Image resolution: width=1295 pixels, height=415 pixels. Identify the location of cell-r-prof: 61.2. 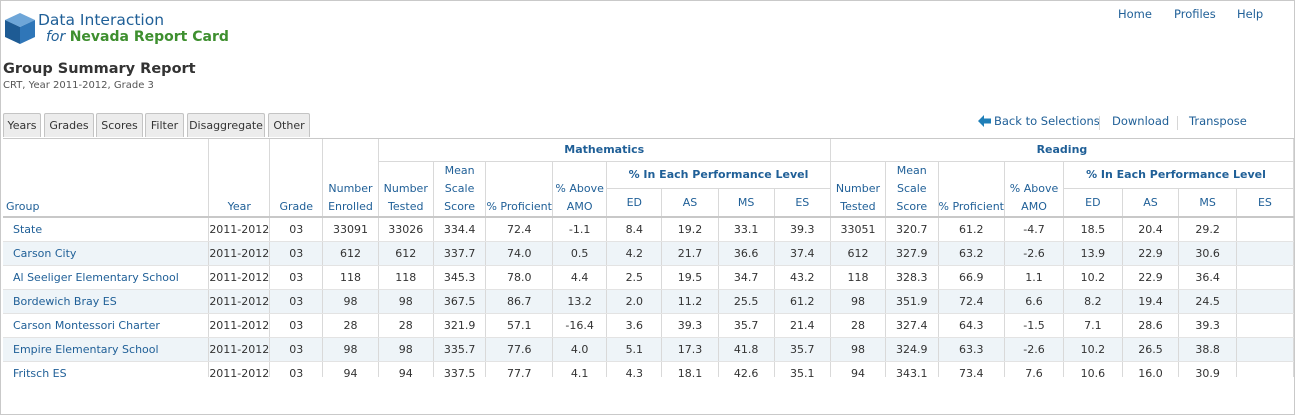
(971, 229).